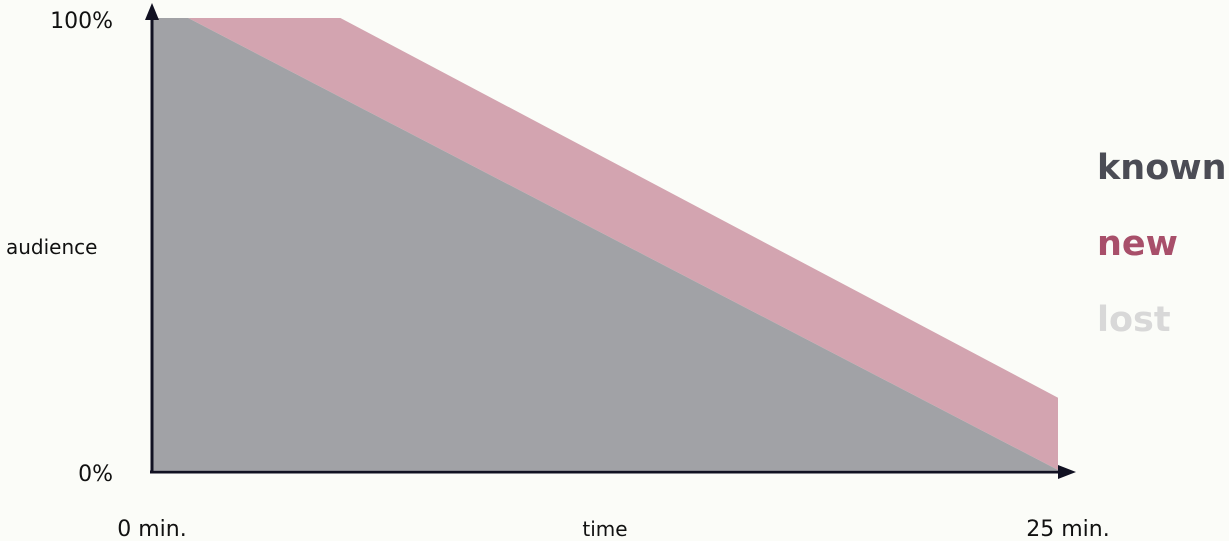 Image resolution: width=1229 pixels, height=541 pixels. Describe the element at coordinates (1137, 244) in the screenshot. I see `legend-item-new: new` at that location.